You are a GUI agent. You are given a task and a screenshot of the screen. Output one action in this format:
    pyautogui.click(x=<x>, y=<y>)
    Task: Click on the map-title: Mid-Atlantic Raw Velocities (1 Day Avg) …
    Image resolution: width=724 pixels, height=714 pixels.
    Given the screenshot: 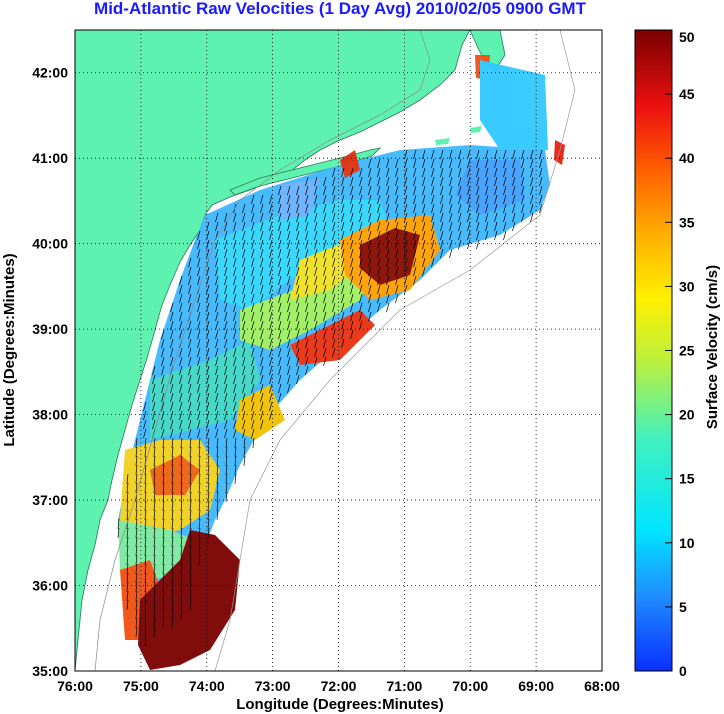 What is the action you would take?
    pyautogui.click(x=340, y=9)
    